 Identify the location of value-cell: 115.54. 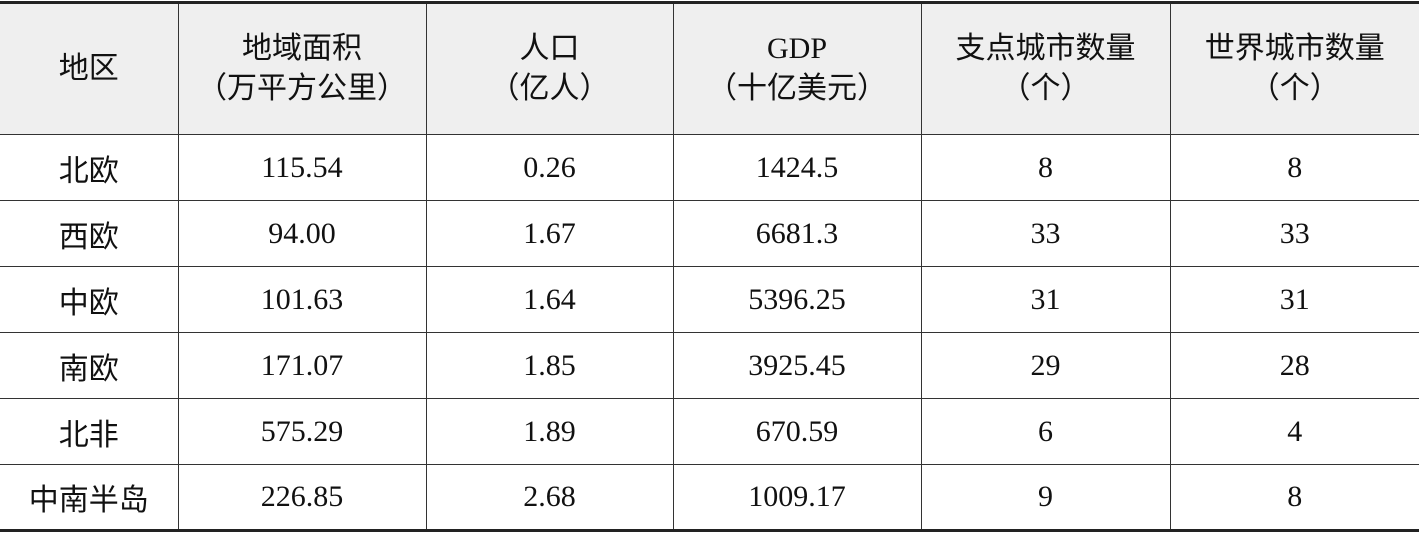
(302, 167).